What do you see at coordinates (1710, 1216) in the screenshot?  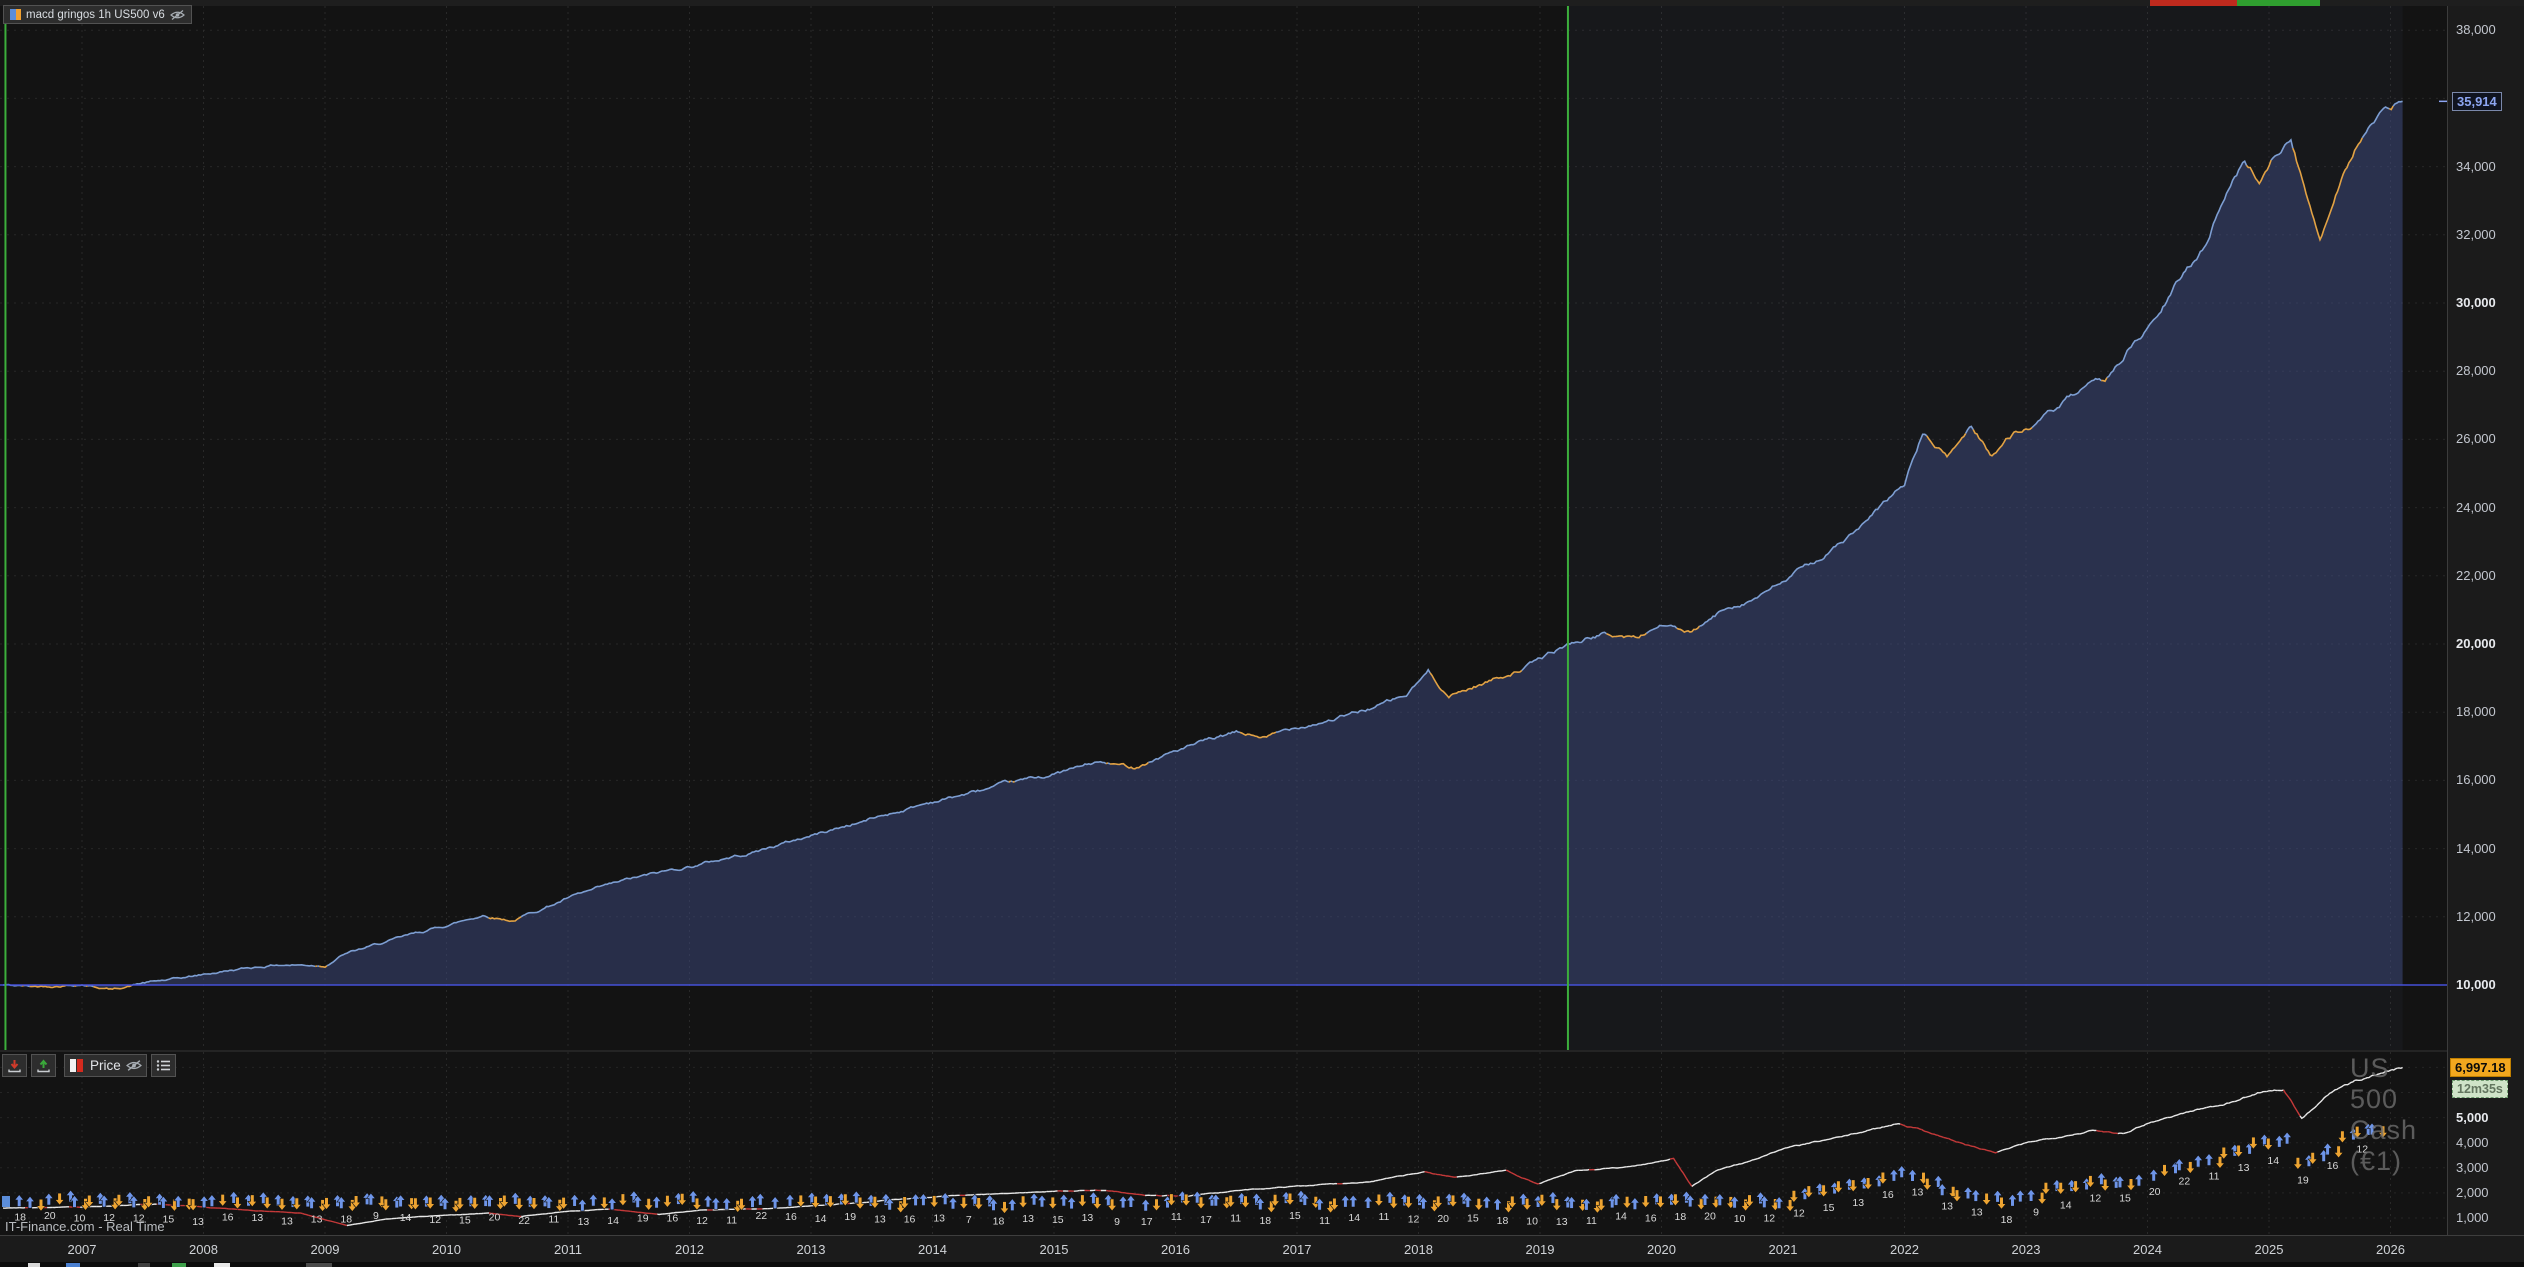 I see `trade-count-label: 20` at bounding box center [1710, 1216].